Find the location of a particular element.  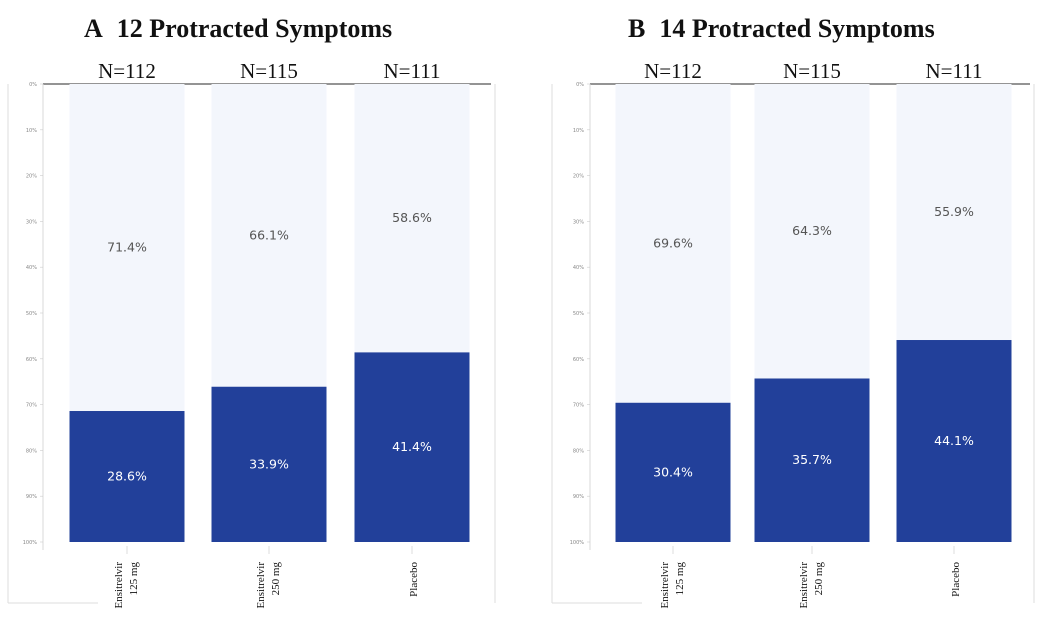

panel-a-data-label-dark: 33.9% is located at coordinates (269, 463).